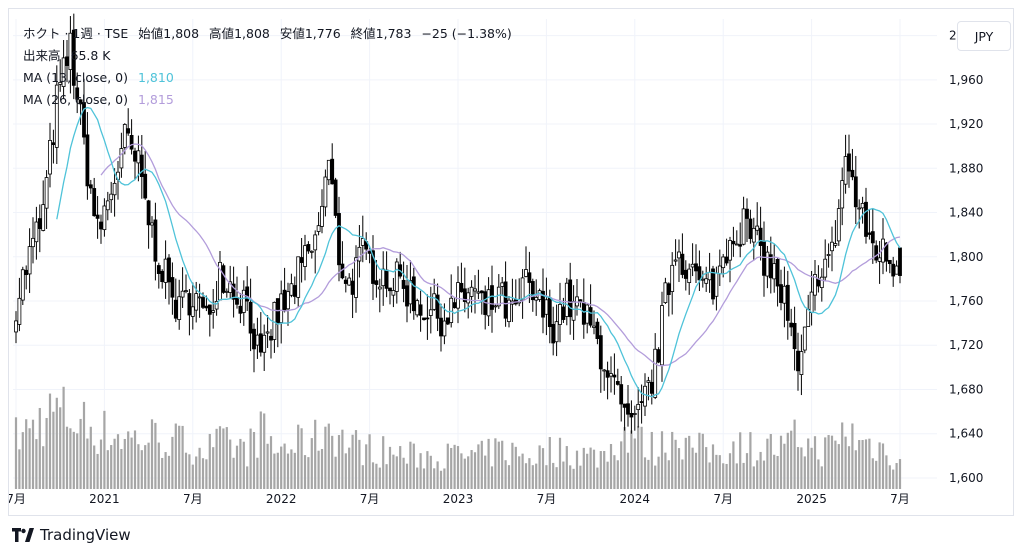 Image resolution: width=1024 pixels, height=558 pixels. What do you see at coordinates (966, 124) in the screenshot?
I see `y-tick-label: 1,920` at bounding box center [966, 124].